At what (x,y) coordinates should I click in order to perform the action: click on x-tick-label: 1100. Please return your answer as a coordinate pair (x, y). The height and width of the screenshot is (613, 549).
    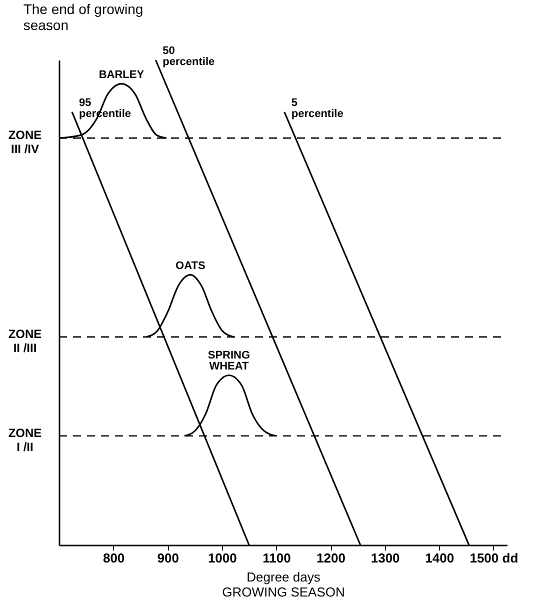
    Looking at the image, I should click on (276, 558).